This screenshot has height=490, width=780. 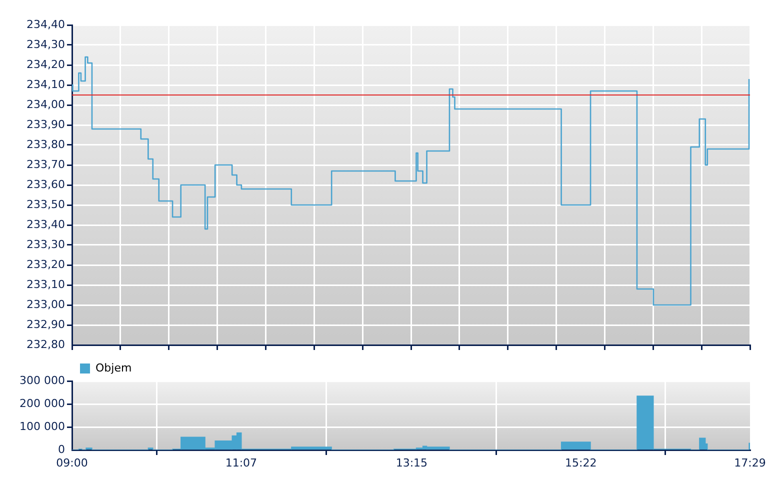 I want to click on y-tick-label: 234,30, so click(x=45, y=44).